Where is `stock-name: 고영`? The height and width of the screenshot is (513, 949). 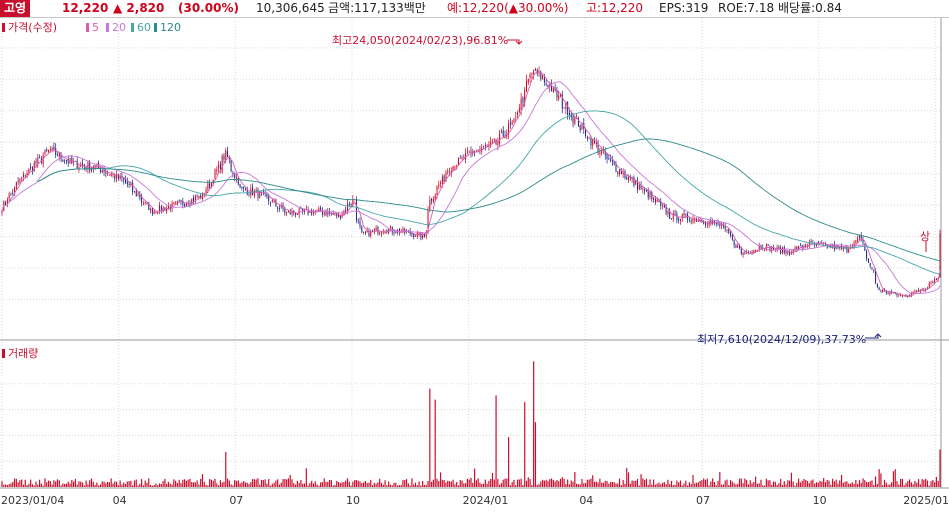 stock-name: 고영 is located at coordinates (15, 8).